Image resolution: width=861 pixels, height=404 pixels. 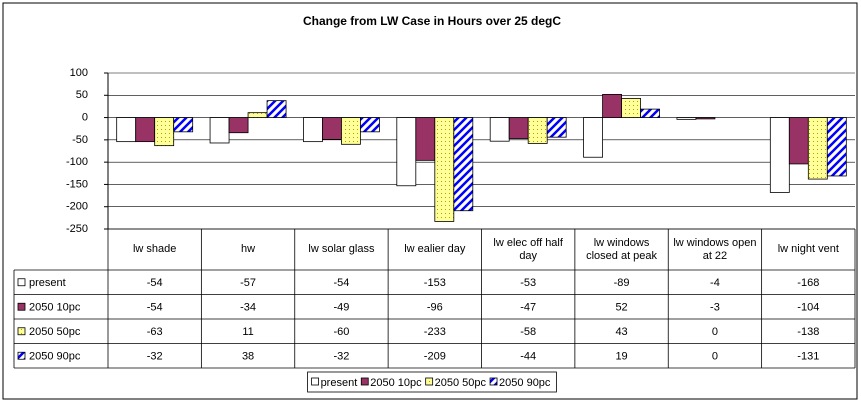 I want to click on table-value: -63, so click(x=155, y=332).